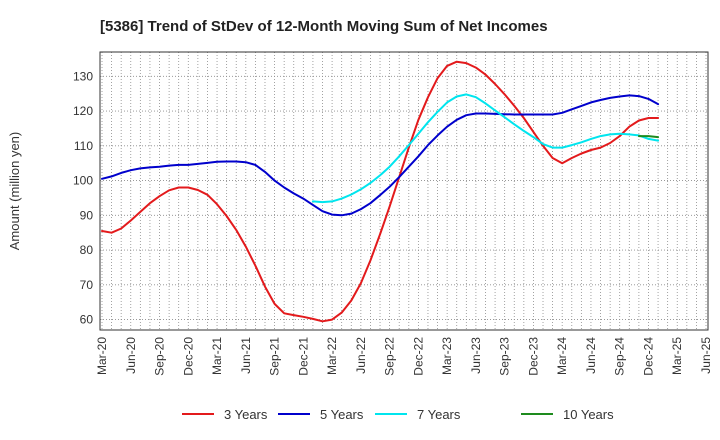 The image size is (720, 440). I want to click on x-tick-label: Jun-25, so click(706, 355).